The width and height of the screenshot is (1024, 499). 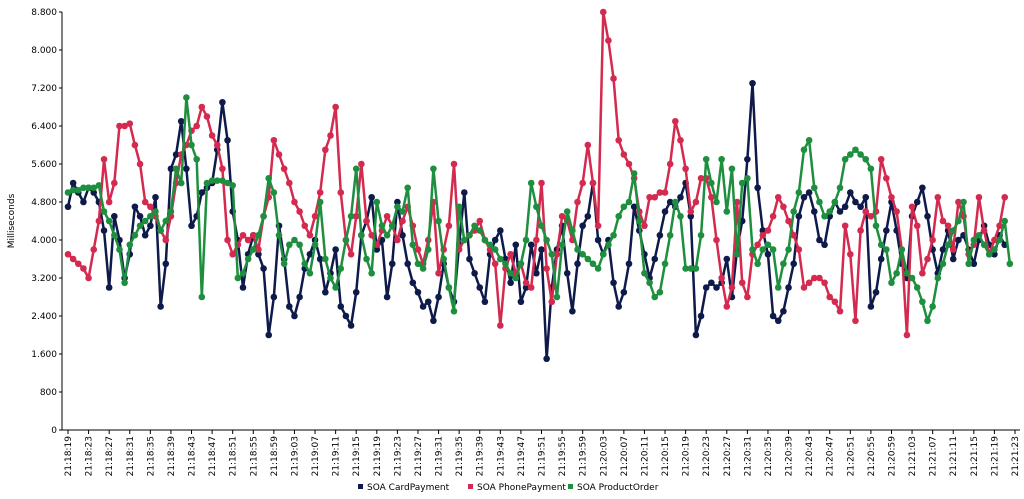 I want to click on x-tick-label: 21:20:27, so click(x=728, y=456).